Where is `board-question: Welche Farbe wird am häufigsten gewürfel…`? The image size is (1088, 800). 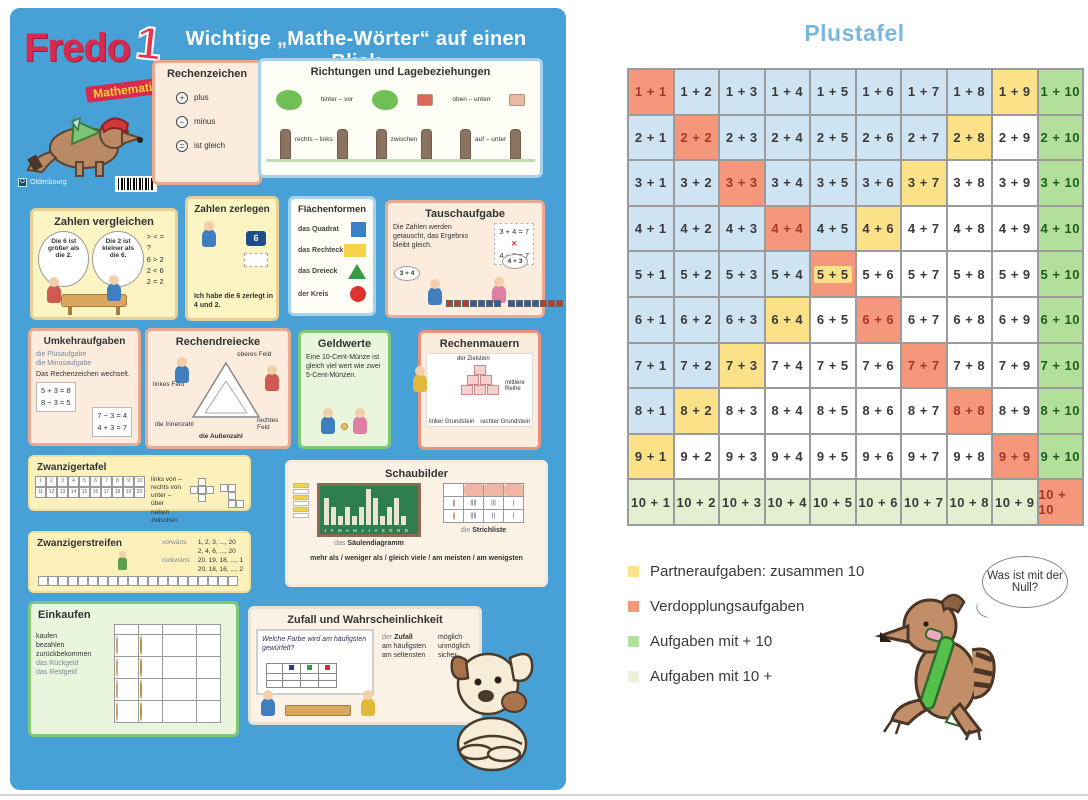 board-question: Welche Farbe wird am häufigsten gewürfel… is located at coordinates (314, 644).